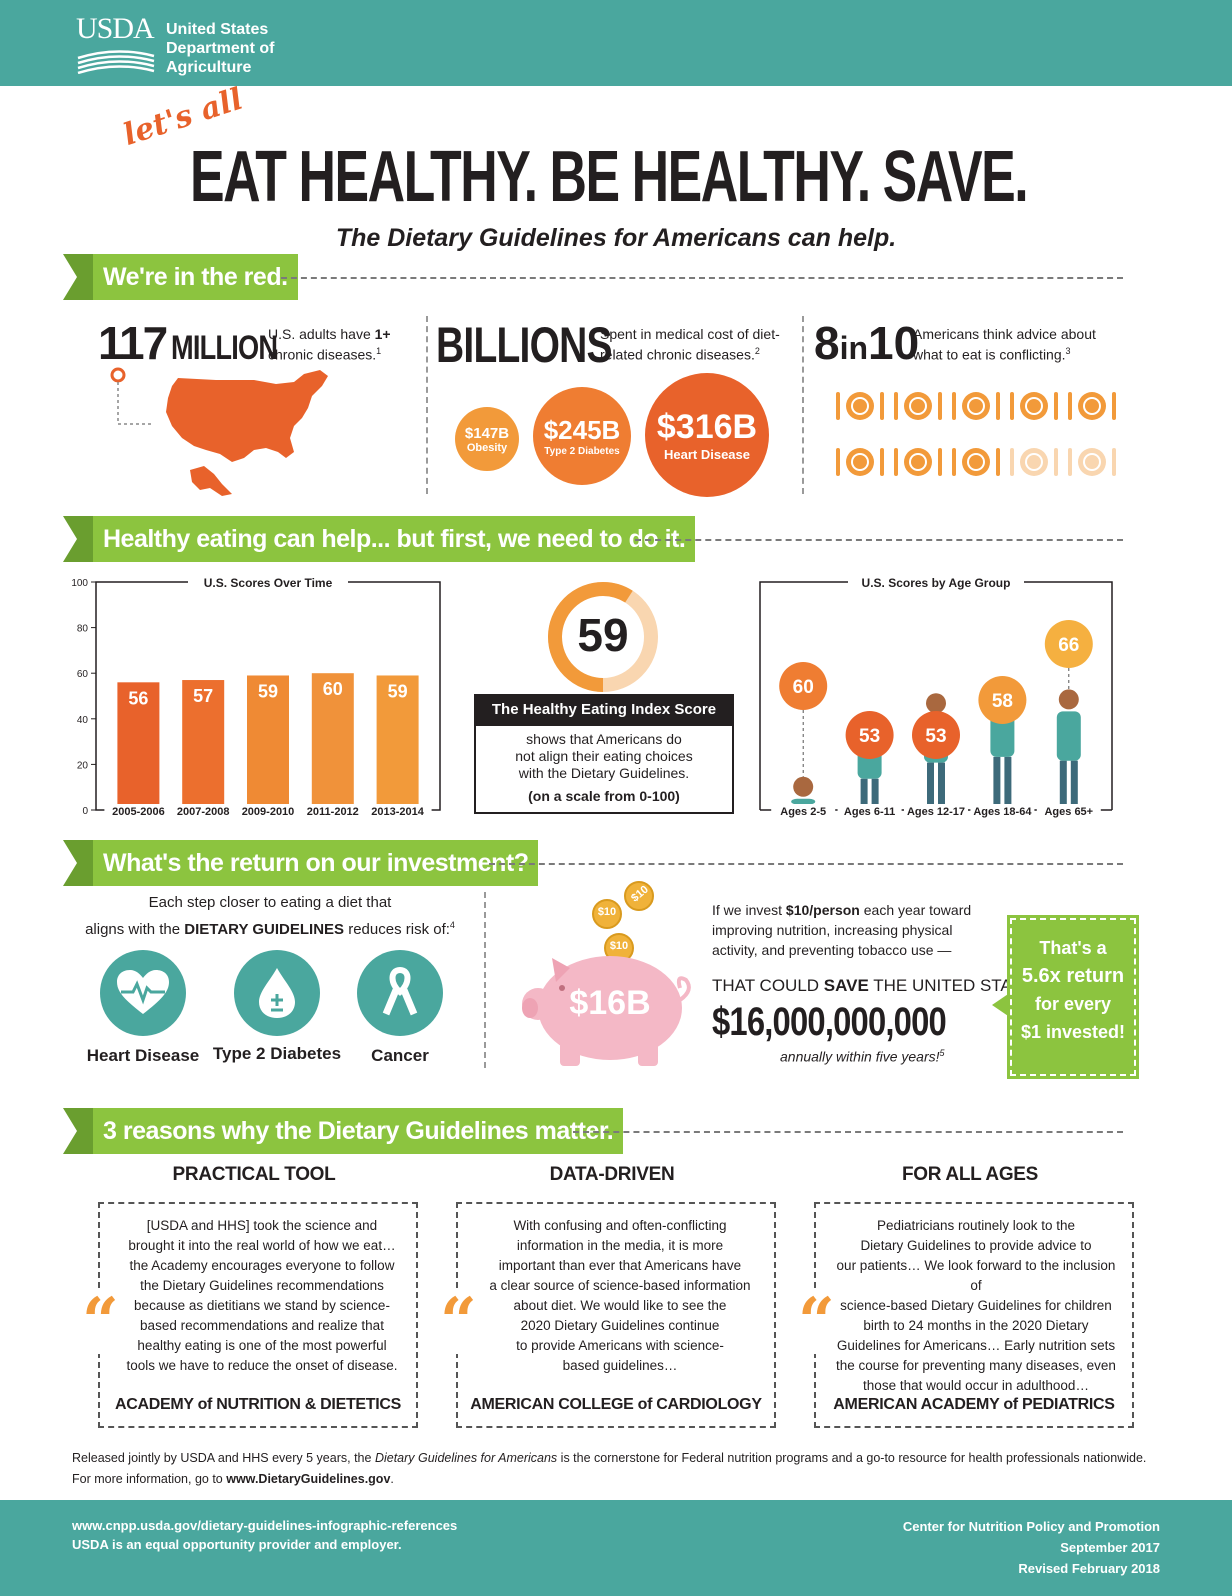  What do you see at coordinates (277, 993) in the screenshot?
I see `drop-icon` at bounding box center [277, 993].